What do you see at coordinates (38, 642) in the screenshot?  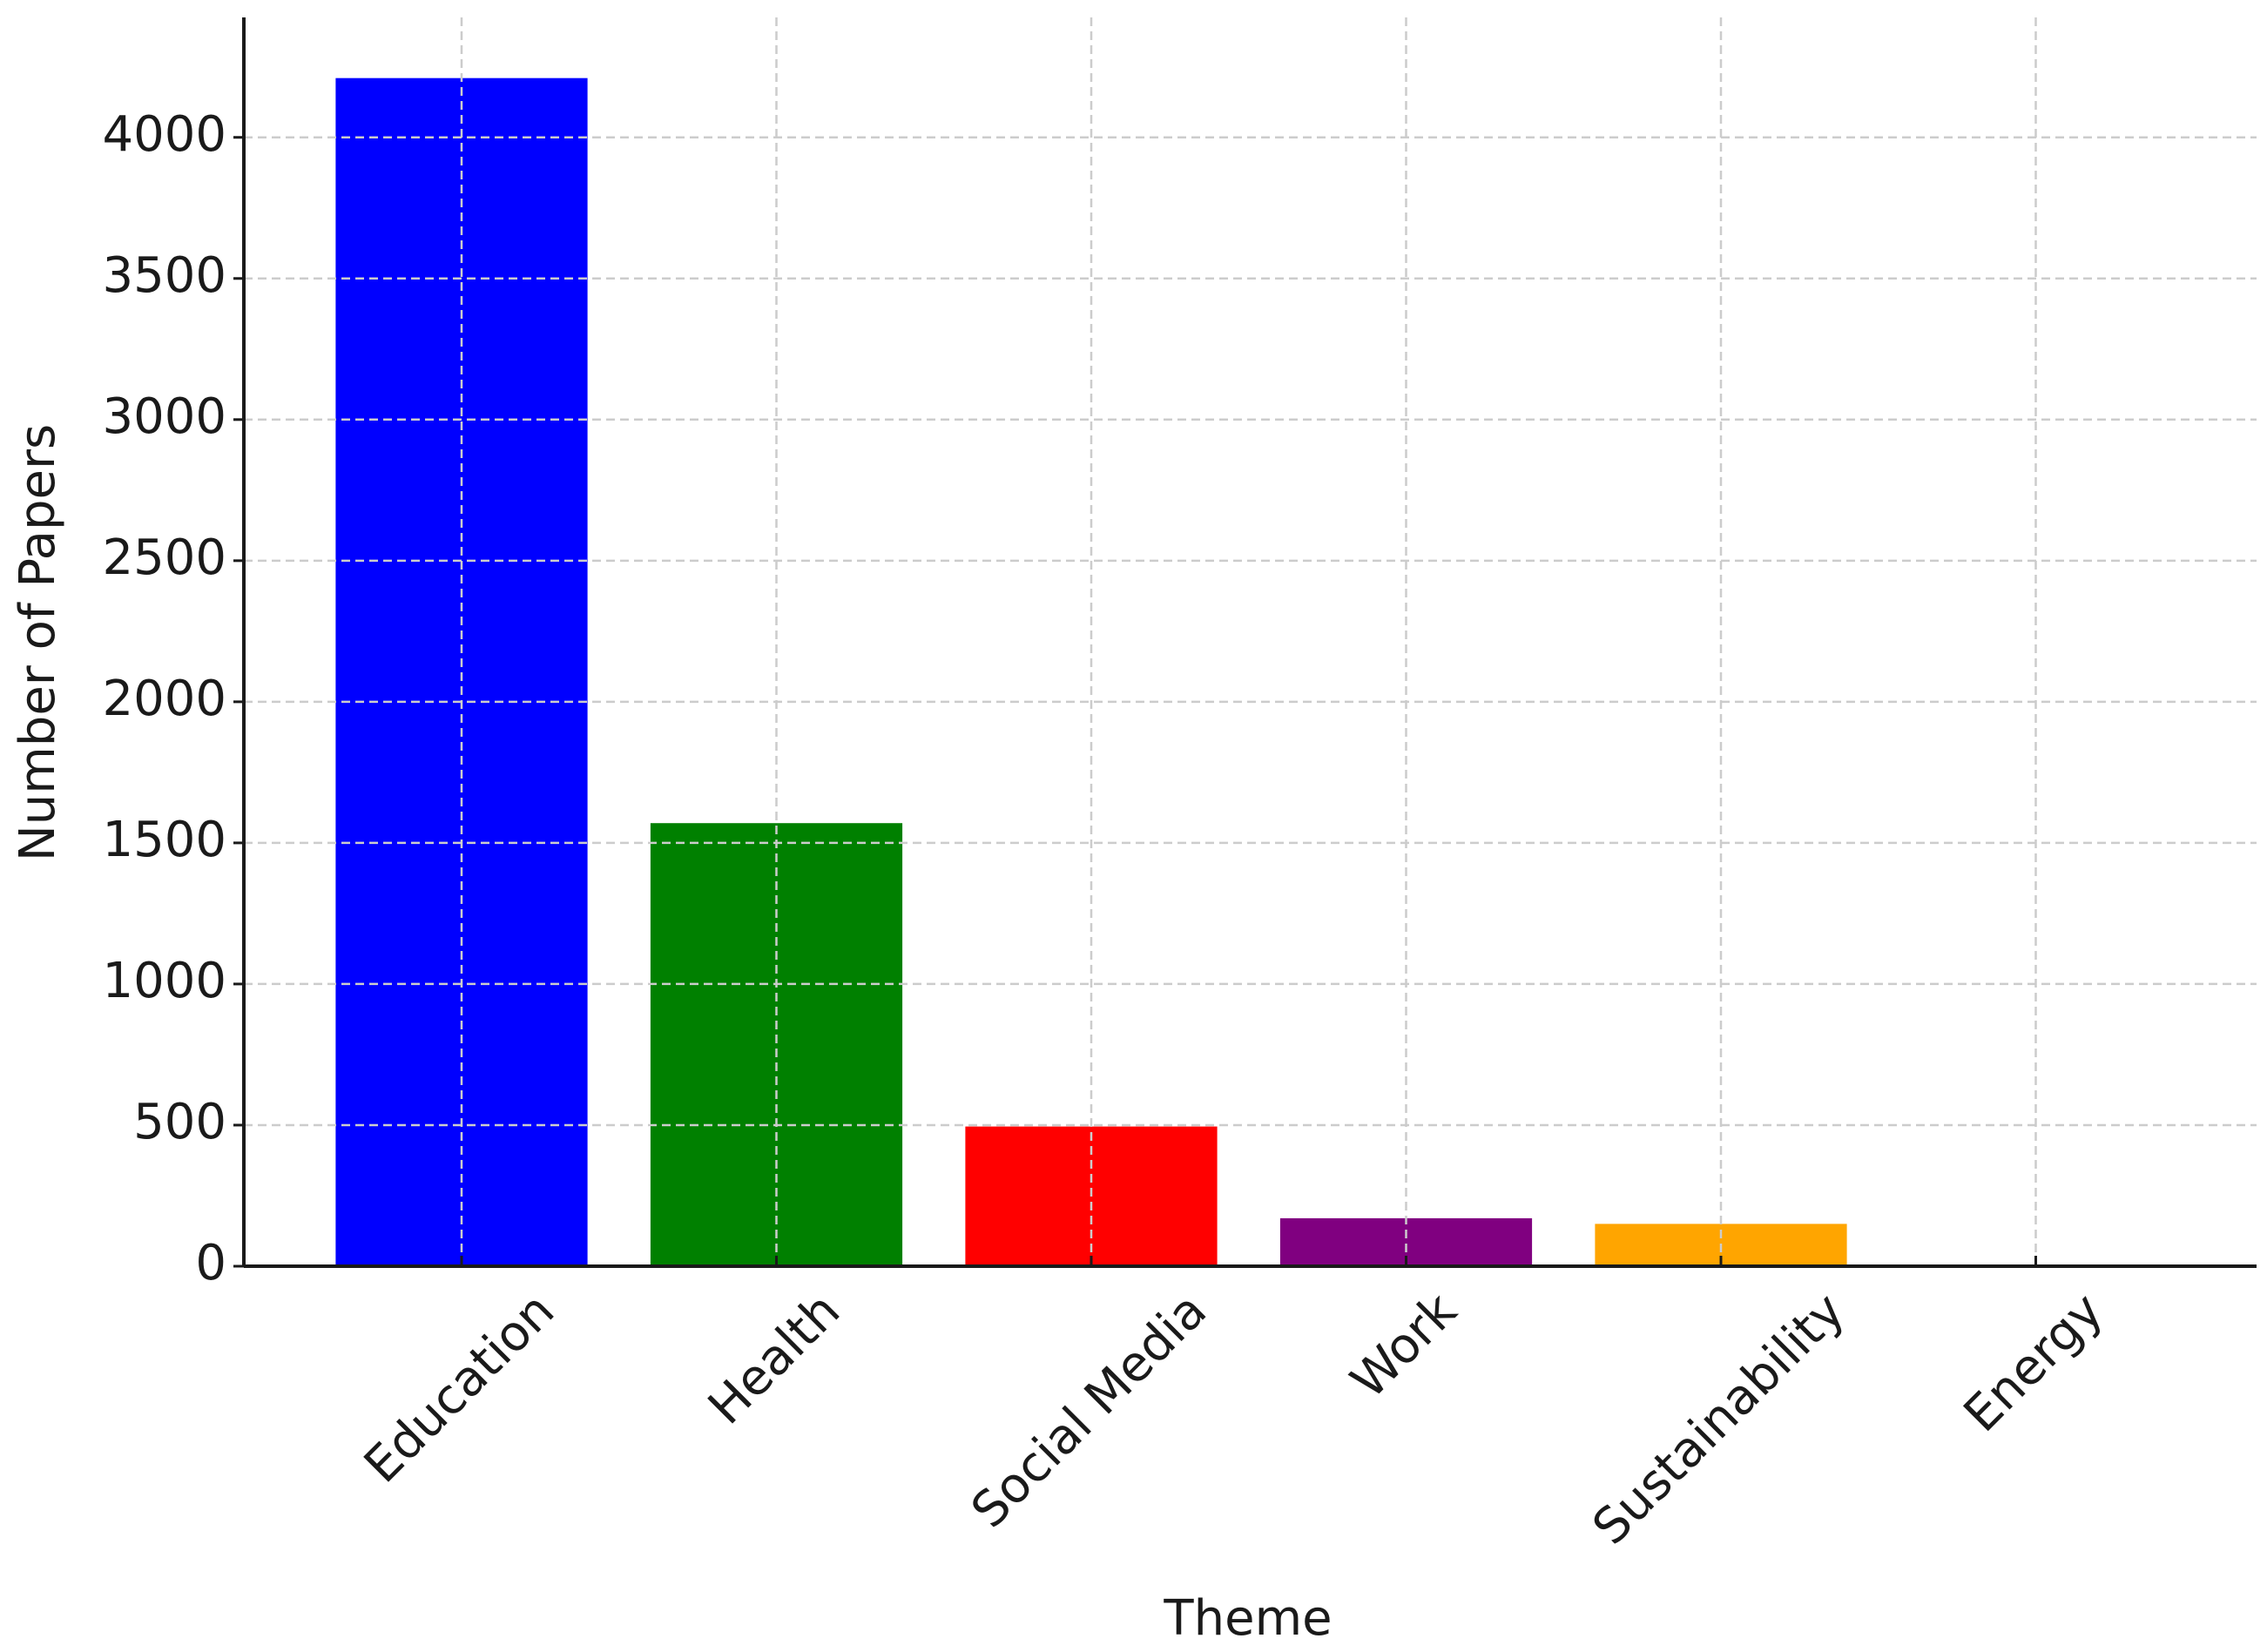 I see `y-axis-label: Number of Papers` at bounding box center [38, 642].